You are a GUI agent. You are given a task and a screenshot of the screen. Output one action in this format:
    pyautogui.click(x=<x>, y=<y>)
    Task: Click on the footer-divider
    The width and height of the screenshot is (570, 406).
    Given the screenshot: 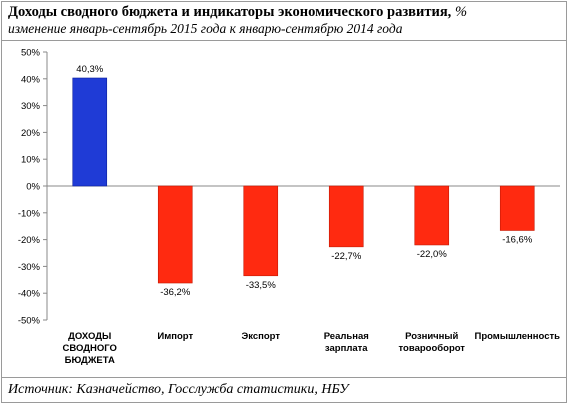 What is the action you would take?
    pyautogui.click(x=284, y=377)
    